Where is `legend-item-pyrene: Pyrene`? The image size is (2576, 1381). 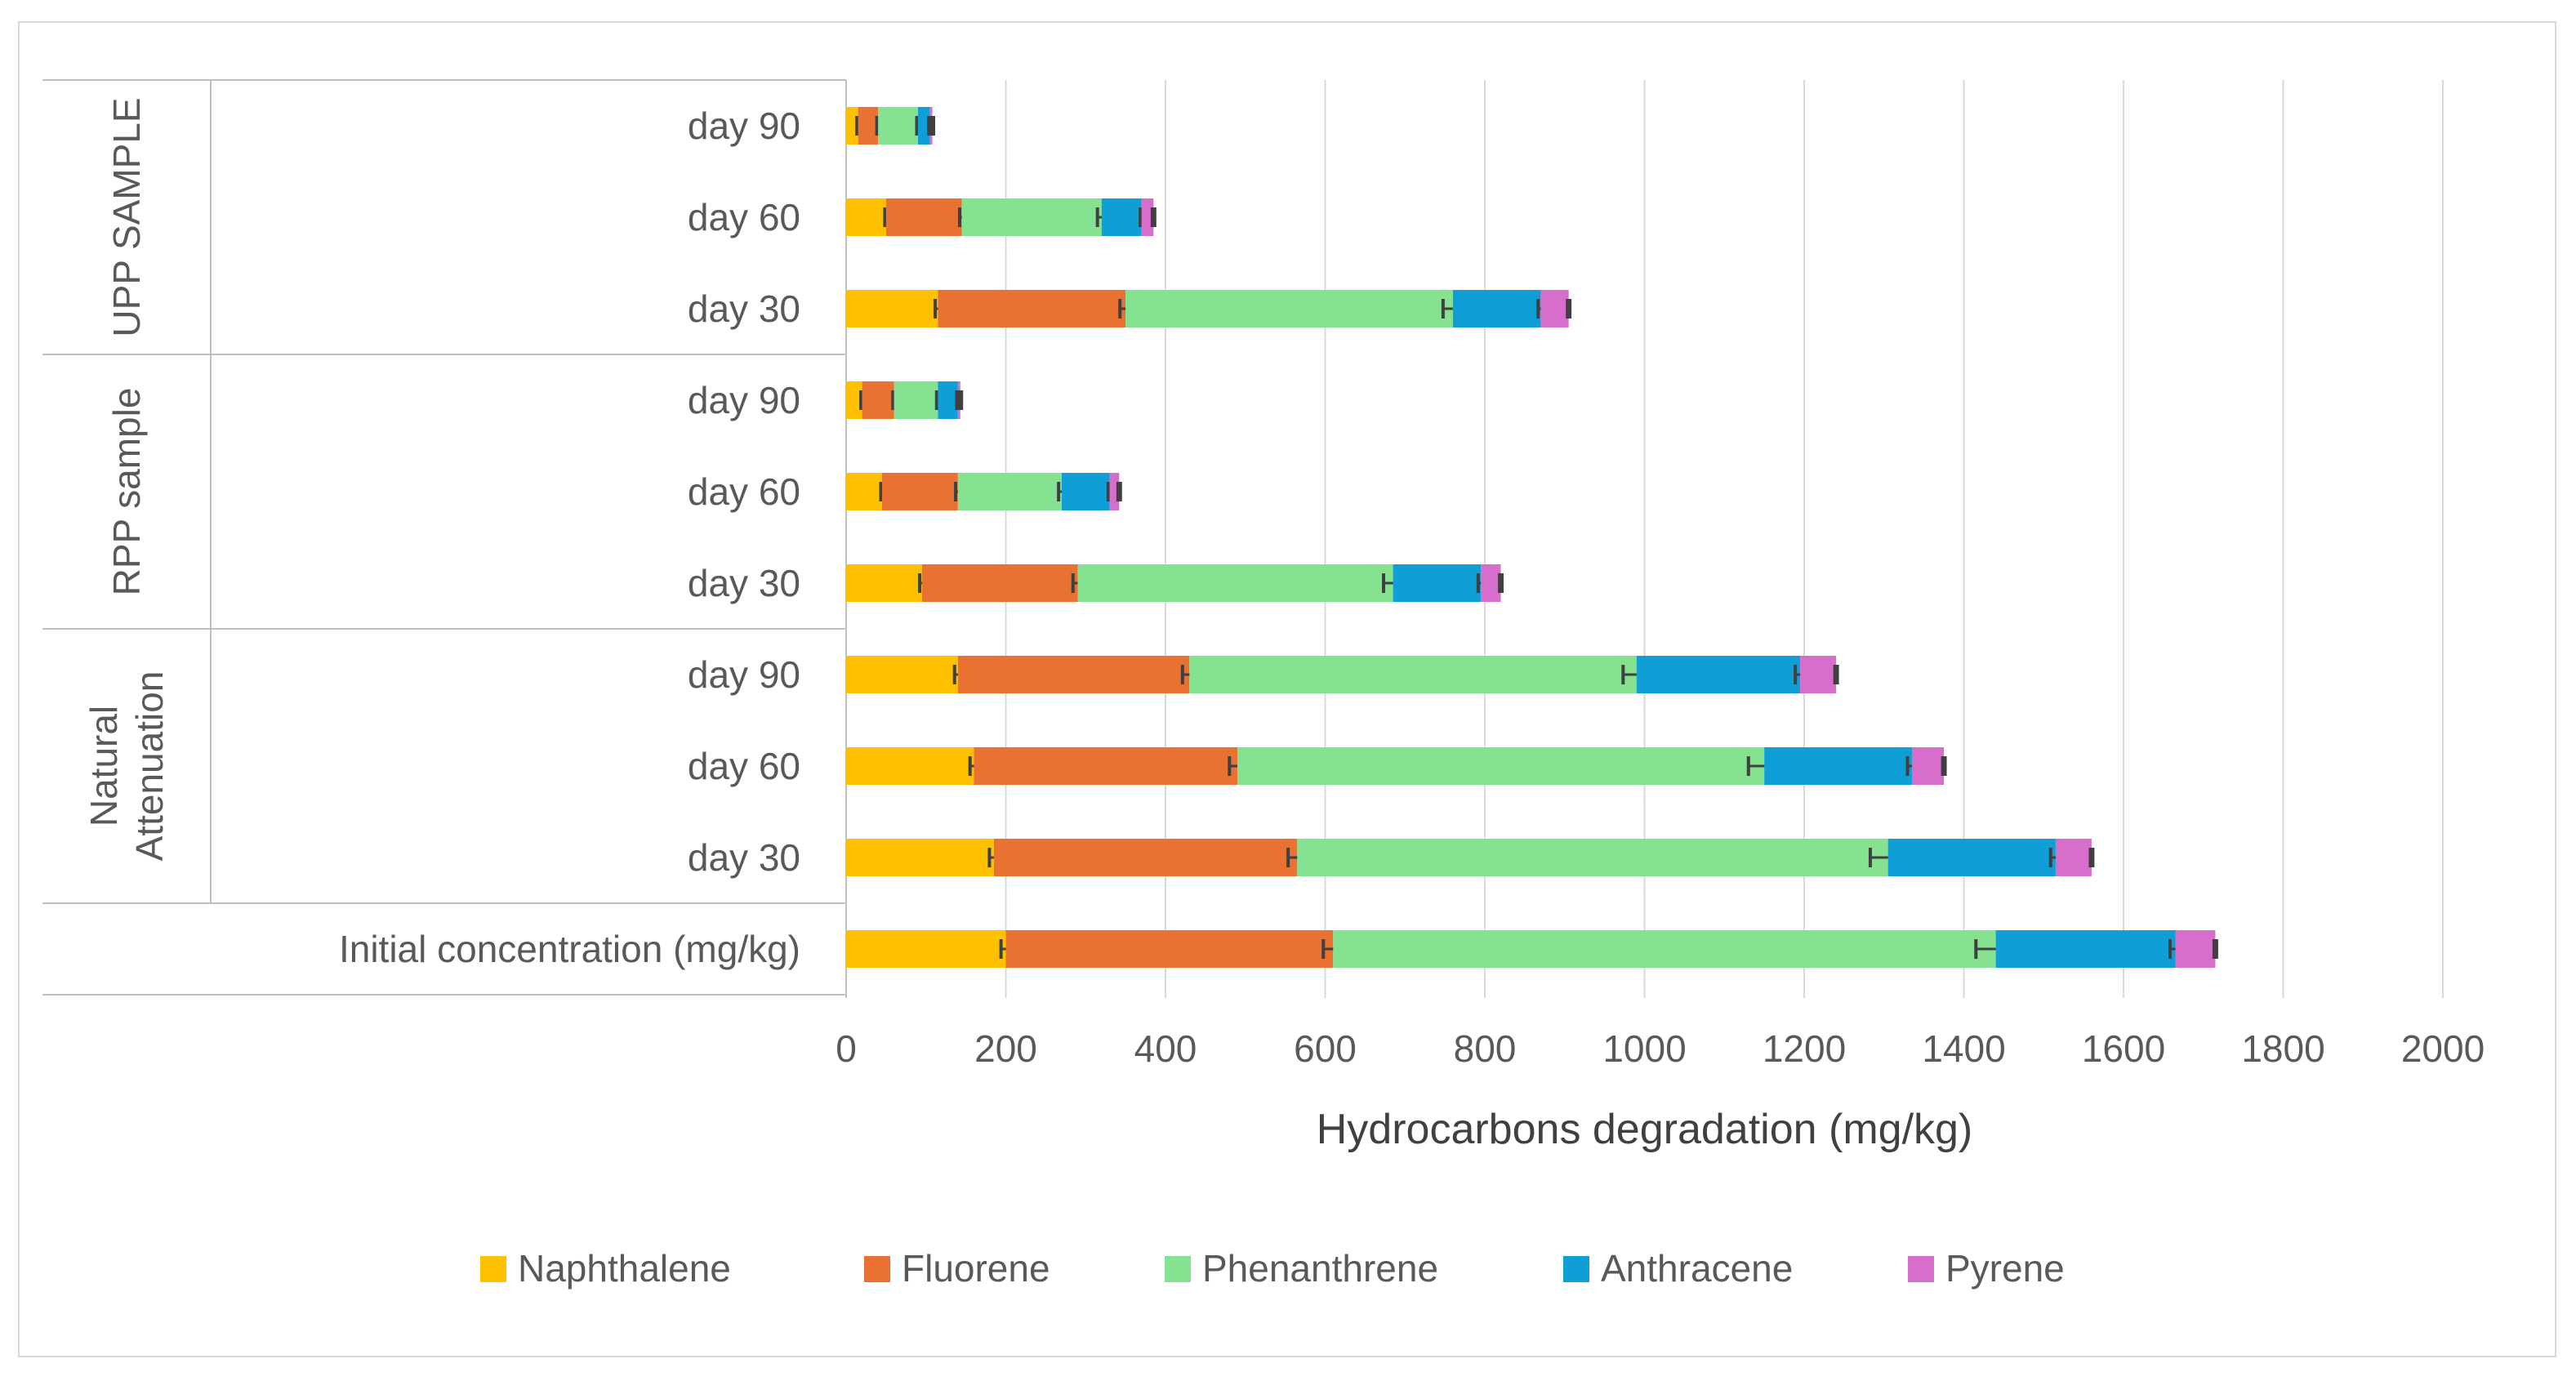 legend-item-pyrene: Pyrene is located at coordinates (1986, 1269).